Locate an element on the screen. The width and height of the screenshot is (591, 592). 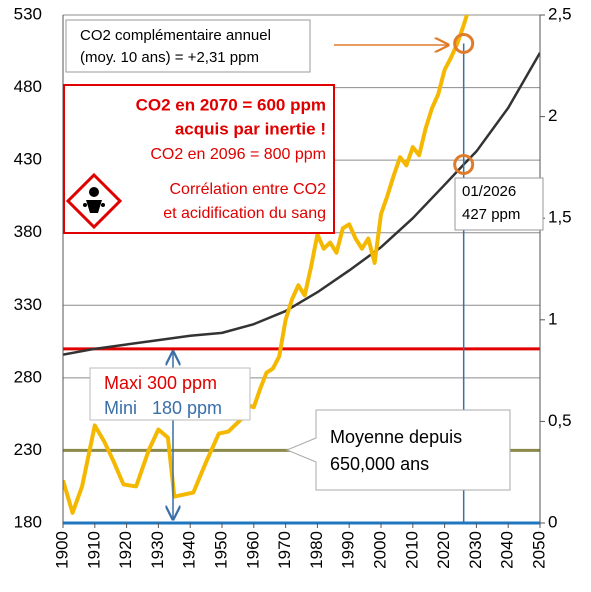
rate-box-line: (moy. 10 ans) = +2,31 ppm is located at coordinates (169, 57).